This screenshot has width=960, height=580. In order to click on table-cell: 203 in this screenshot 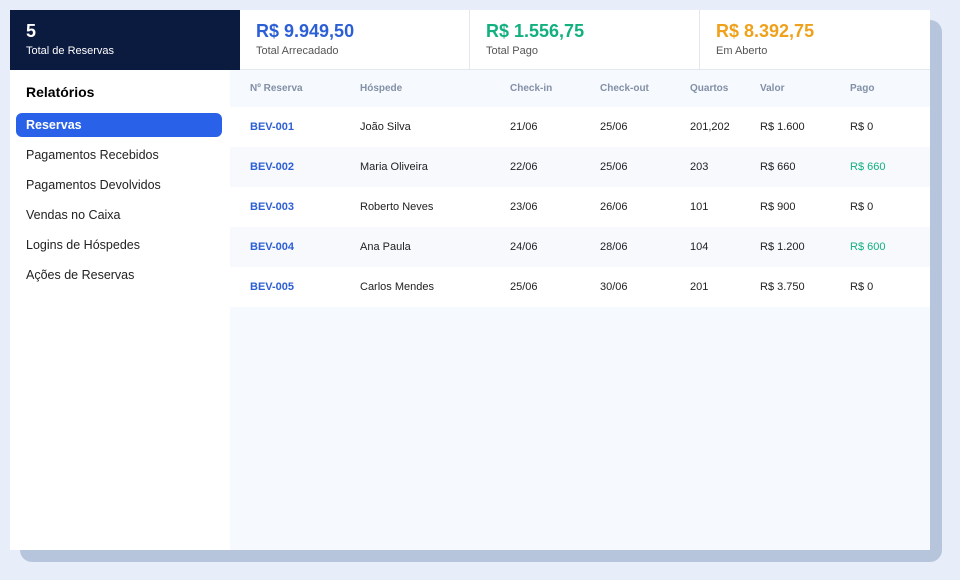, I will do `click(699, 167)`.